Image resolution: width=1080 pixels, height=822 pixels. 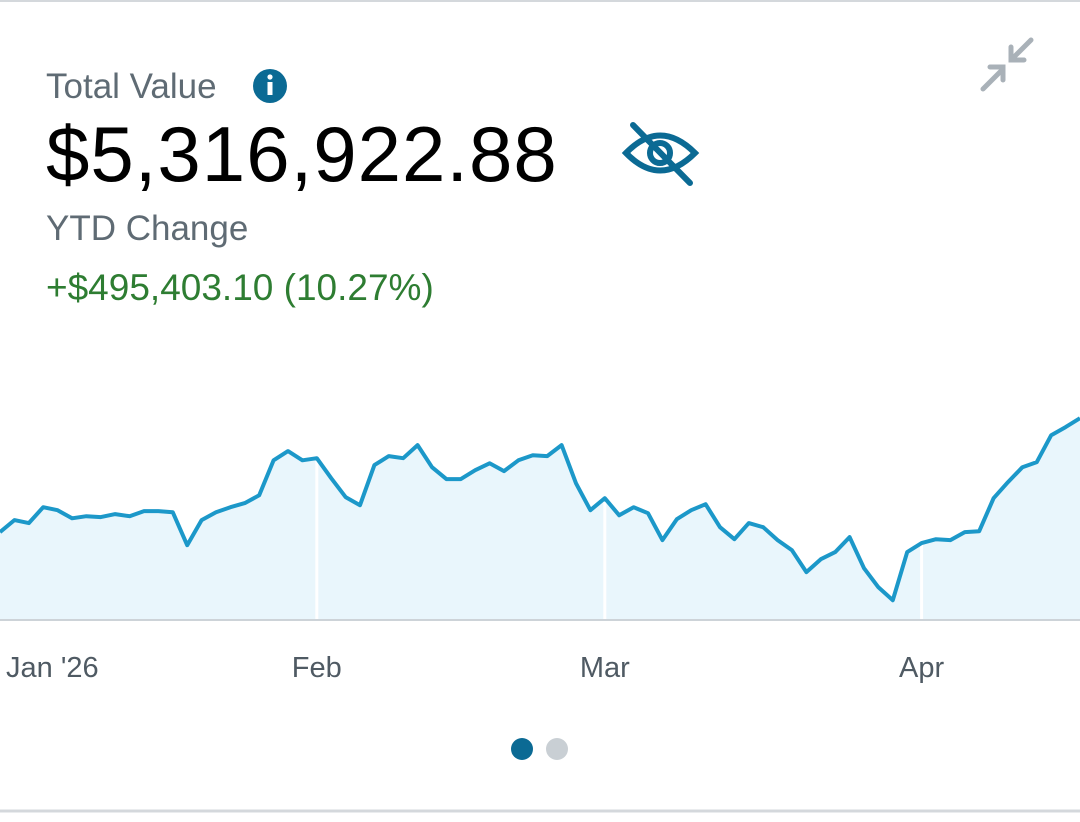 I want to click on x-tick-label: Apr, so click(x=921, y=668).